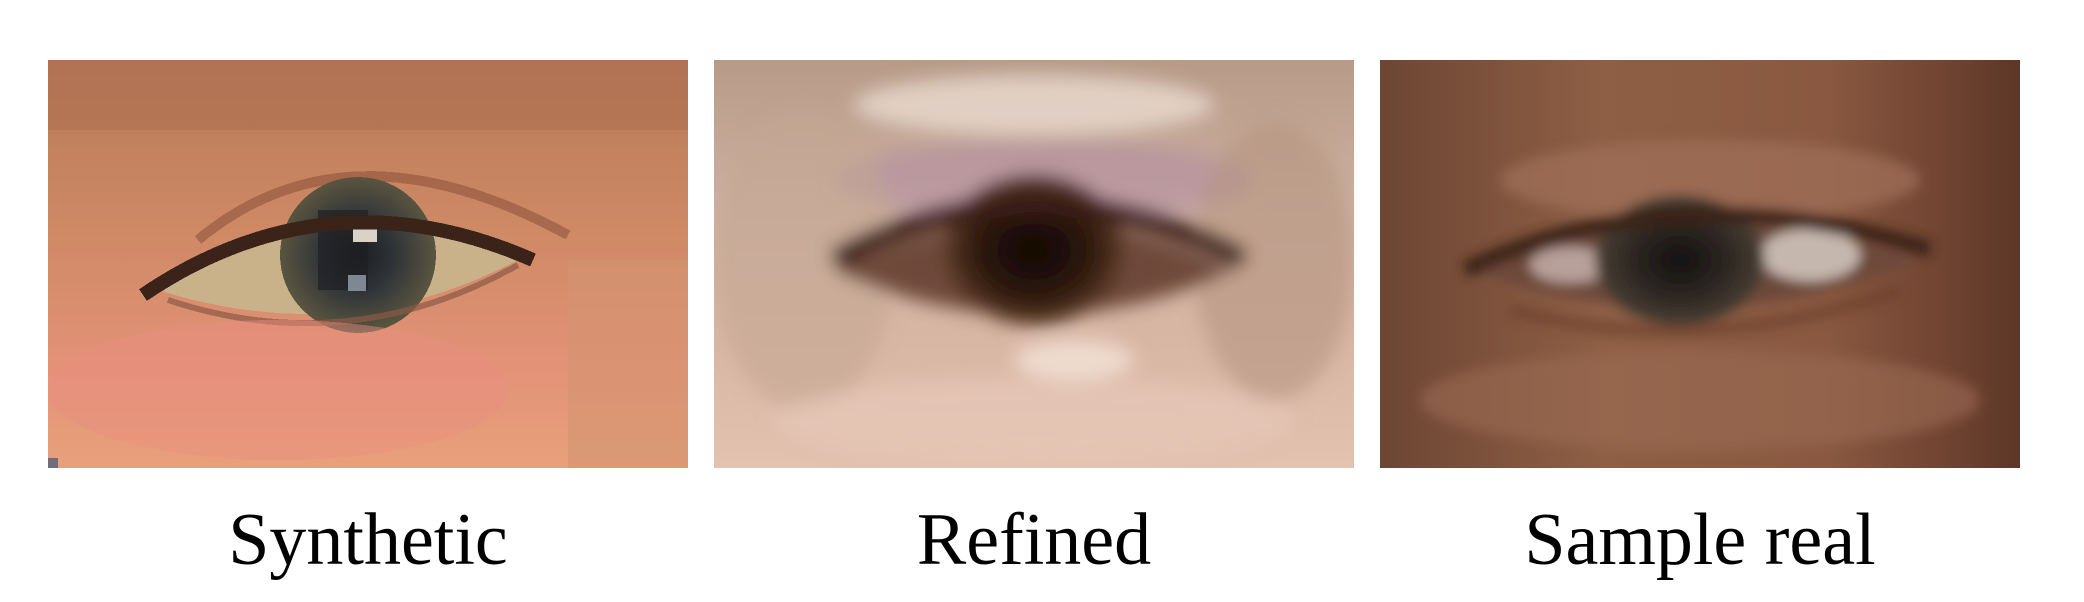  Describe the element at coordinates (1700, 540) in the screenshot. I see `sample-real-caption: Sample real` at that location.